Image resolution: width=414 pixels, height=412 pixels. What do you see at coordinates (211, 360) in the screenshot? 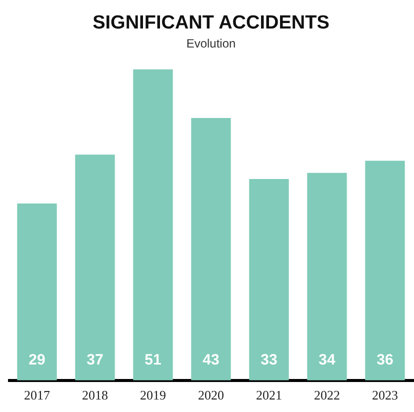
I see `data-label: 43` at bounding box center [211, 360].